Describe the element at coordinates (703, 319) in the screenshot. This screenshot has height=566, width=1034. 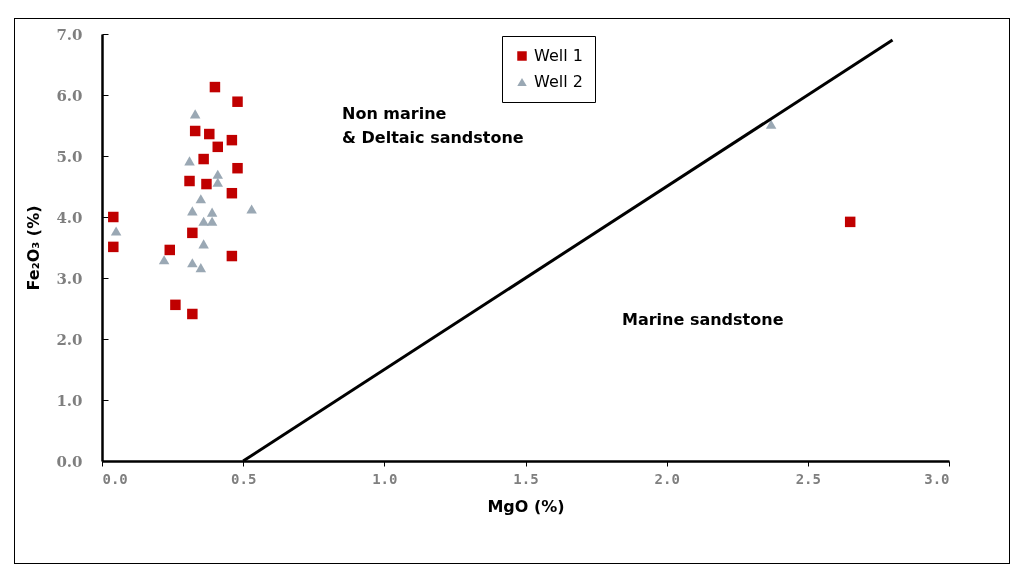
I see `annotation: Marine sandstone` at that location.